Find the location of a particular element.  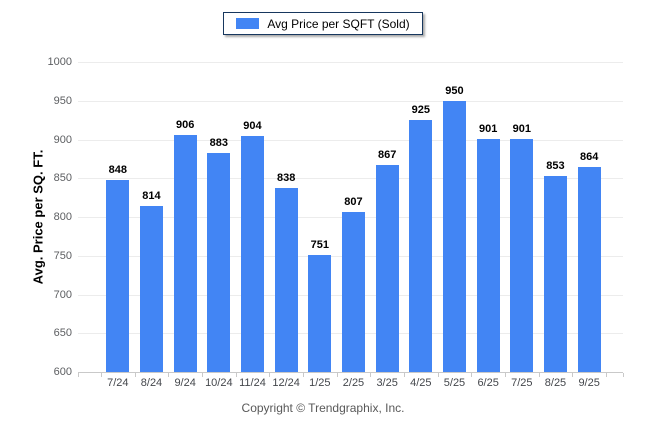

y-tick-label: 750 is located at coordinates (62, 255).